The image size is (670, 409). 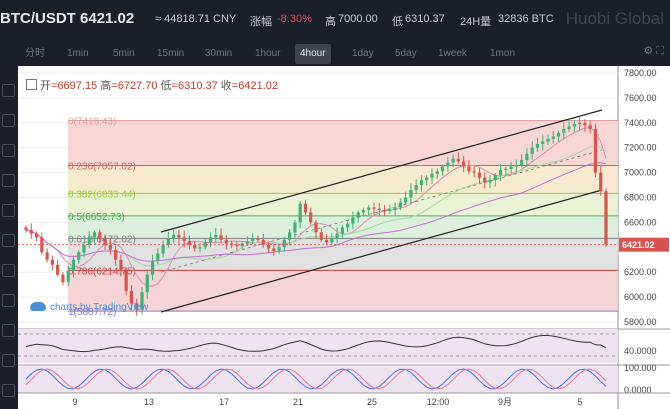 I want to click on crosshair-tool-icon, so click(x=8, y=90).